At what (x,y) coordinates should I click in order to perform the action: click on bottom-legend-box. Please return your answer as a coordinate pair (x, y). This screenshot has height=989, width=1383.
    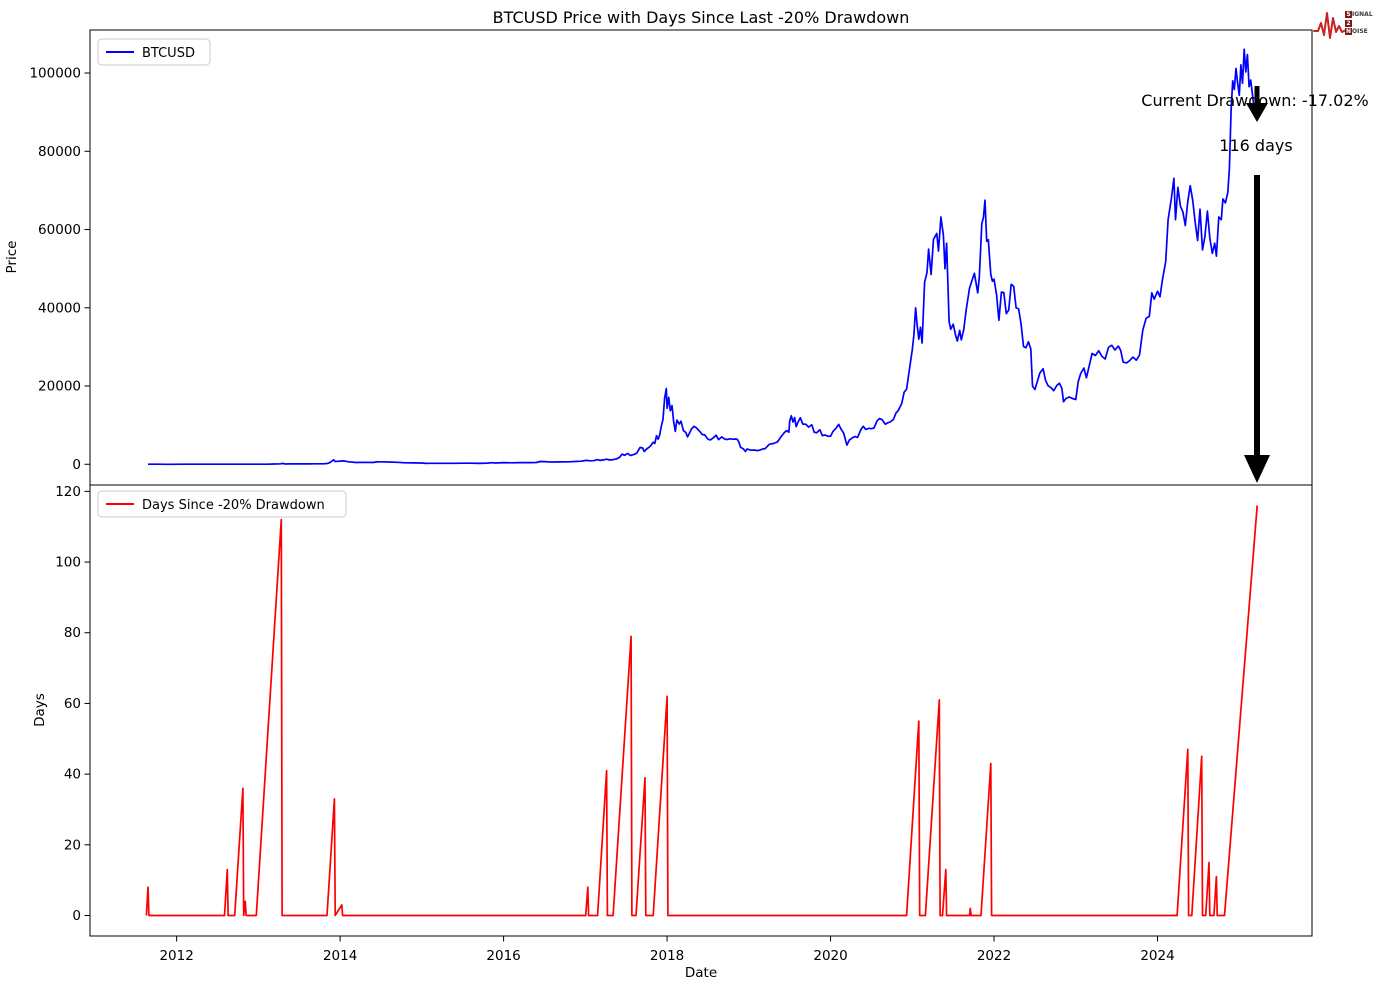
    Looking at the image, I should click on (222, 504).